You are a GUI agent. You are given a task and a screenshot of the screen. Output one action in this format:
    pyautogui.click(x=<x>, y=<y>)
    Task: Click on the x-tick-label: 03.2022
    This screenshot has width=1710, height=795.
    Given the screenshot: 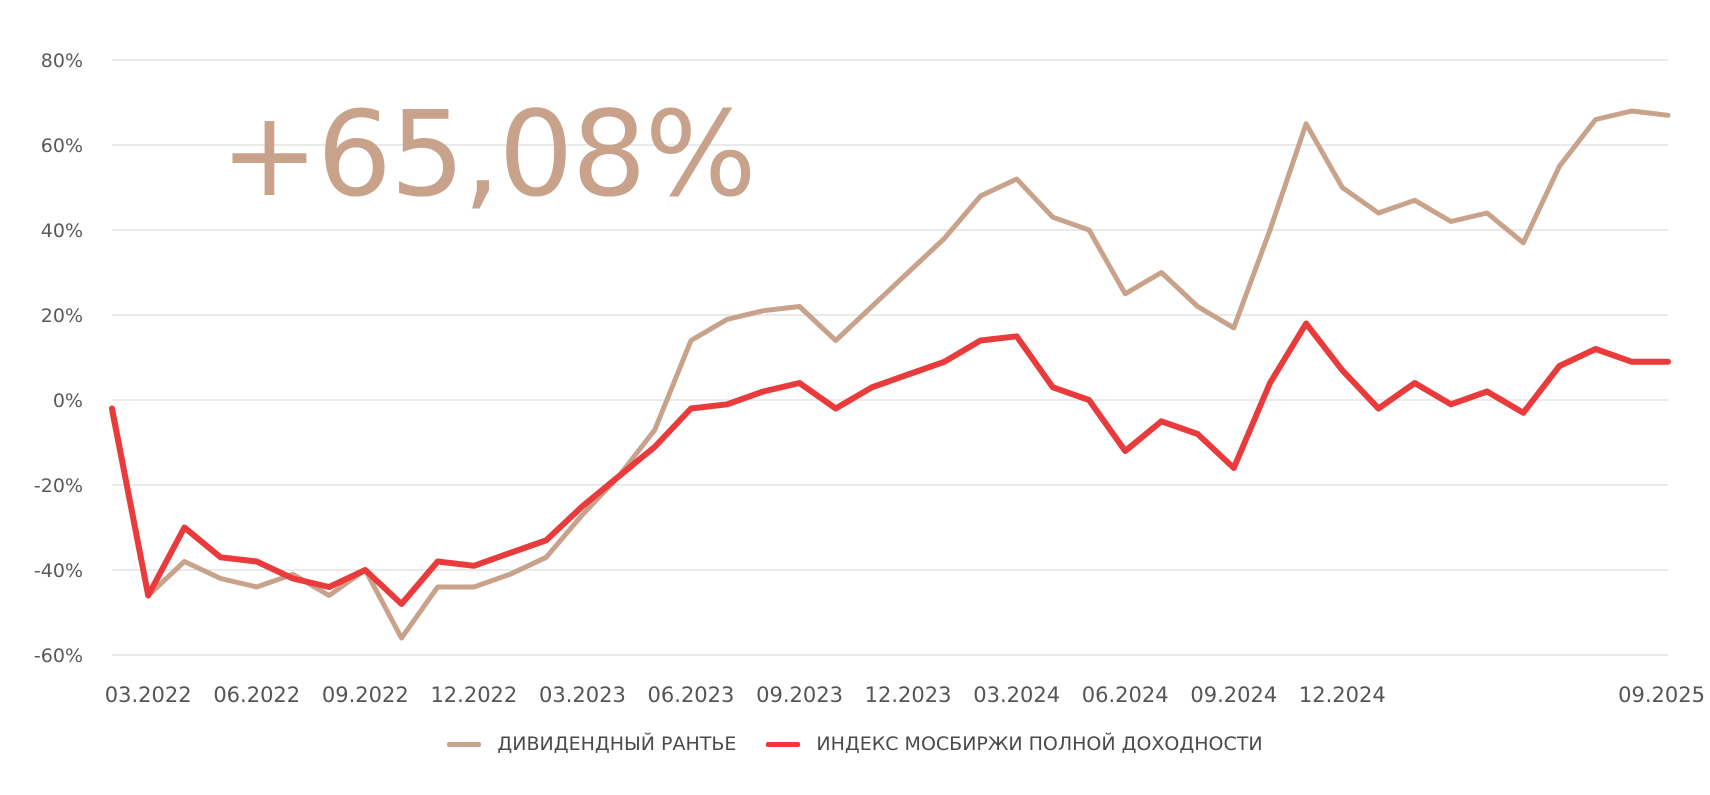 What is the action you would take?
    pyautogui.click(x=148, y=695)
    